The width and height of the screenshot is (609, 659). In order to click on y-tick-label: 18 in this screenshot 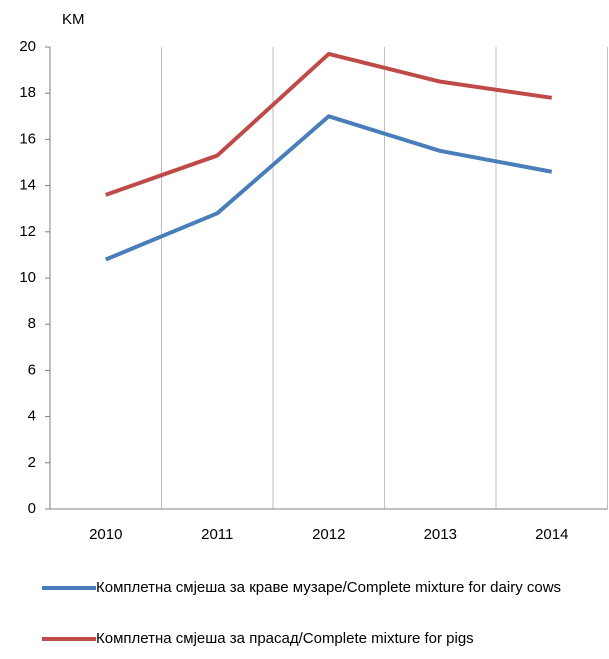, I will do `click(27, 92)`.